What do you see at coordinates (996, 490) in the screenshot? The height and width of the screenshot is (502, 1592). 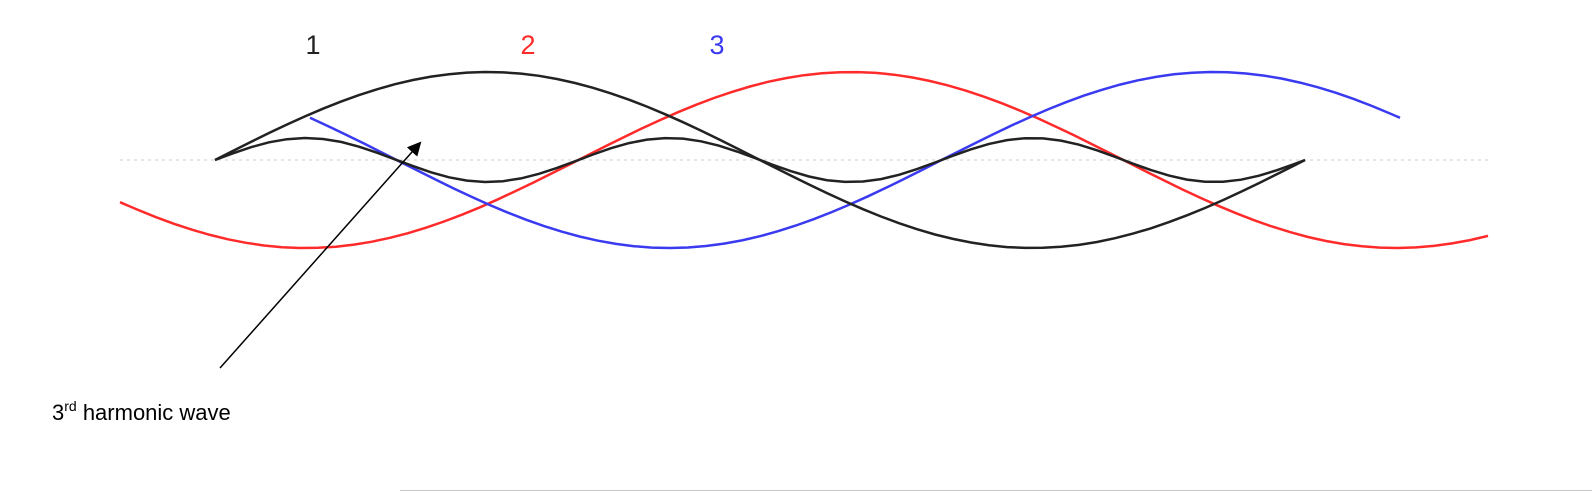 I see `bottom-rule` at bounding box center [996, 490].